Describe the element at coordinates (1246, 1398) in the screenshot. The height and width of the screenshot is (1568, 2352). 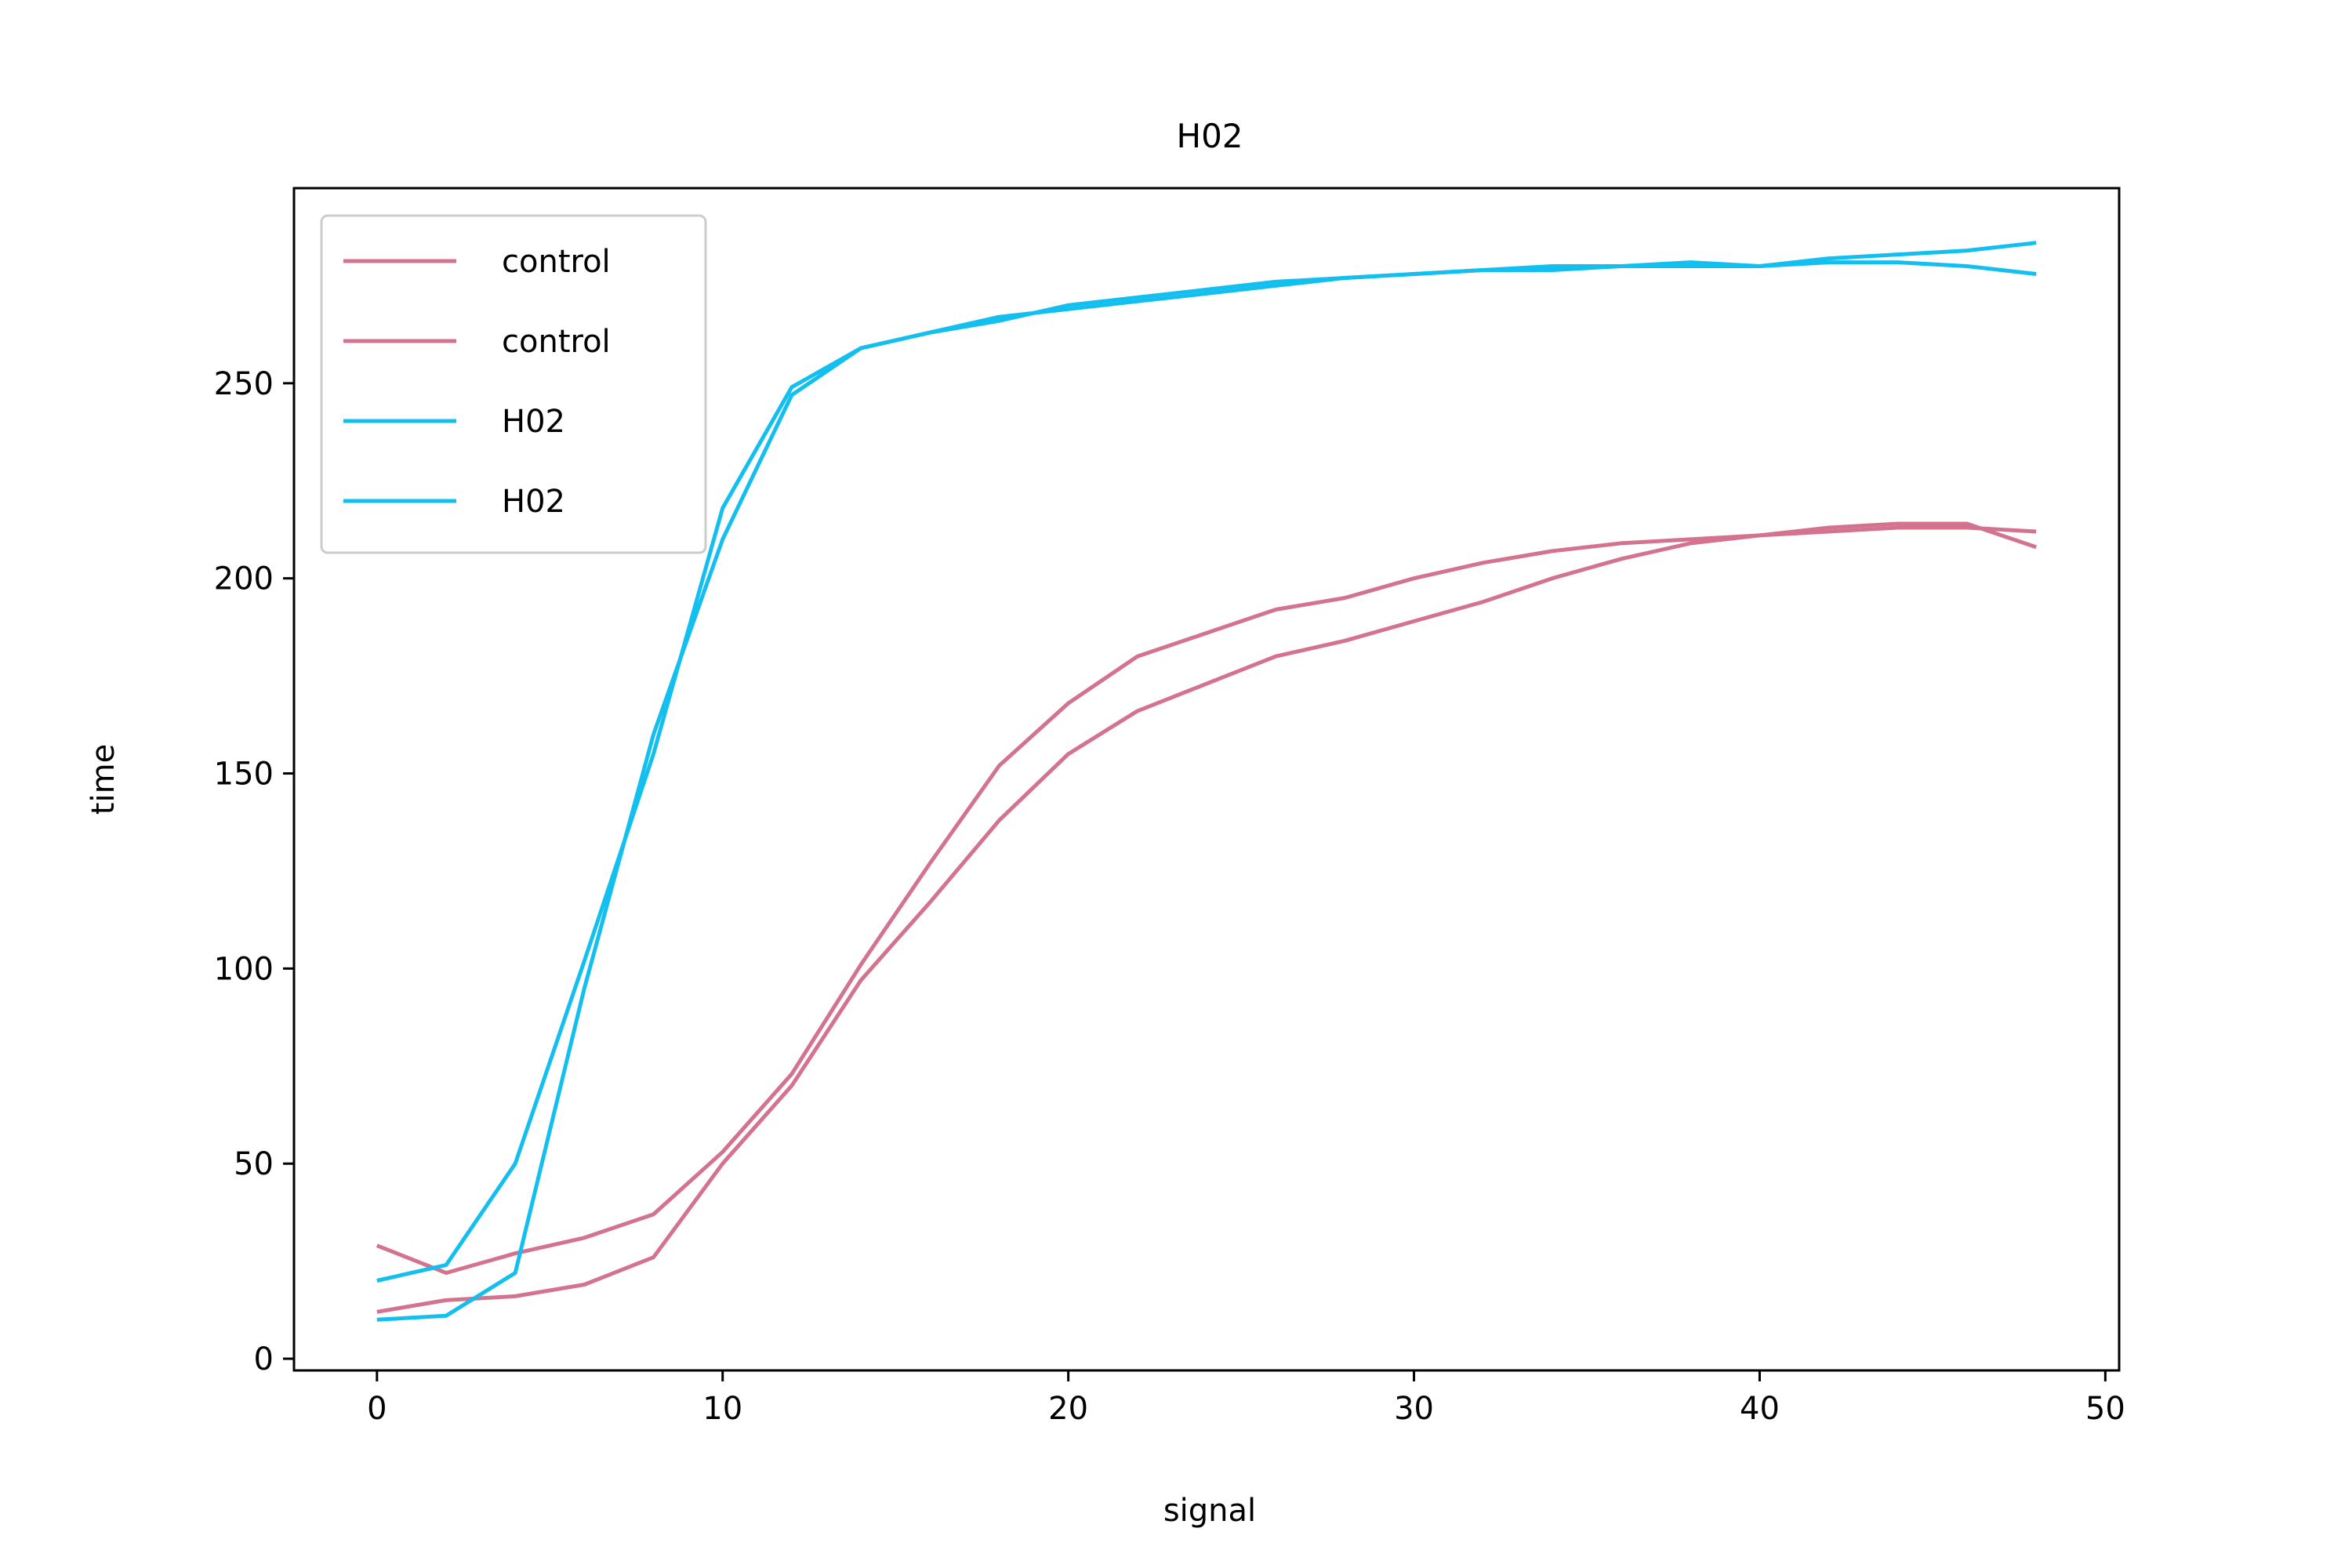
I see `x-axis: 0 10 20 30 40 50` at that location.